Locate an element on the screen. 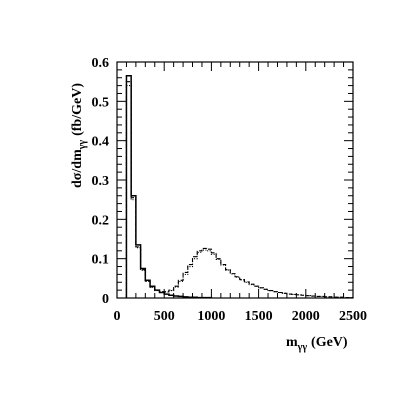 The width and height of the screenshot is (415, 412). x-tick-label: 1000 is located at coordinates (211, 316).